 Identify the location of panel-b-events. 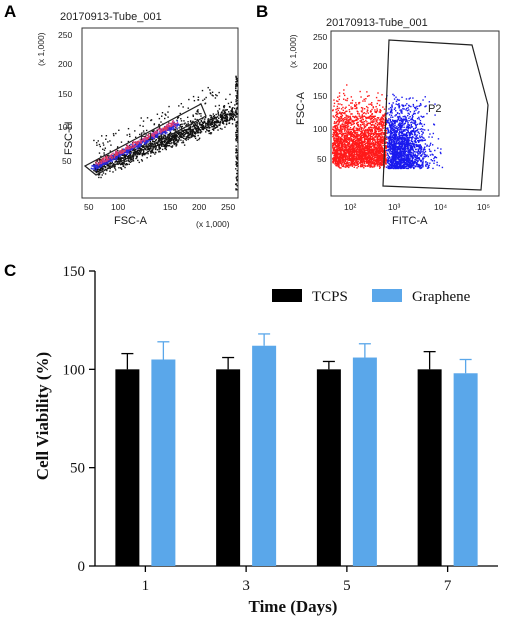
(401, 127).